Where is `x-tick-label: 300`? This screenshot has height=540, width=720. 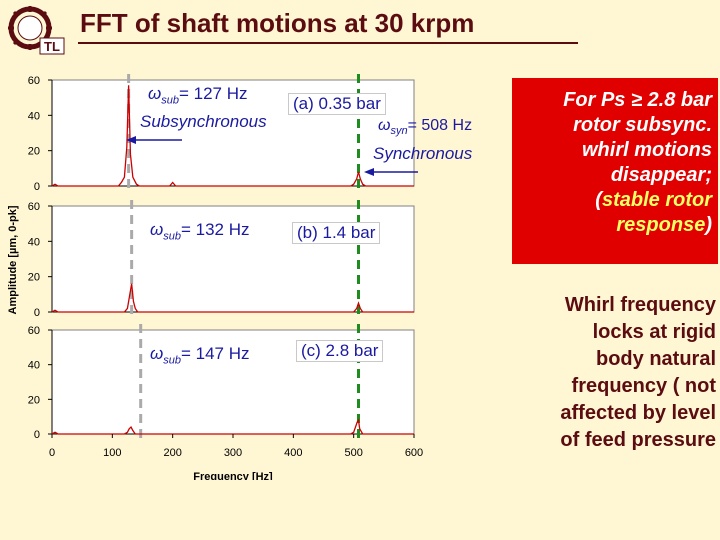
x-tick-label: 300 is located at coordinates (233, 453).